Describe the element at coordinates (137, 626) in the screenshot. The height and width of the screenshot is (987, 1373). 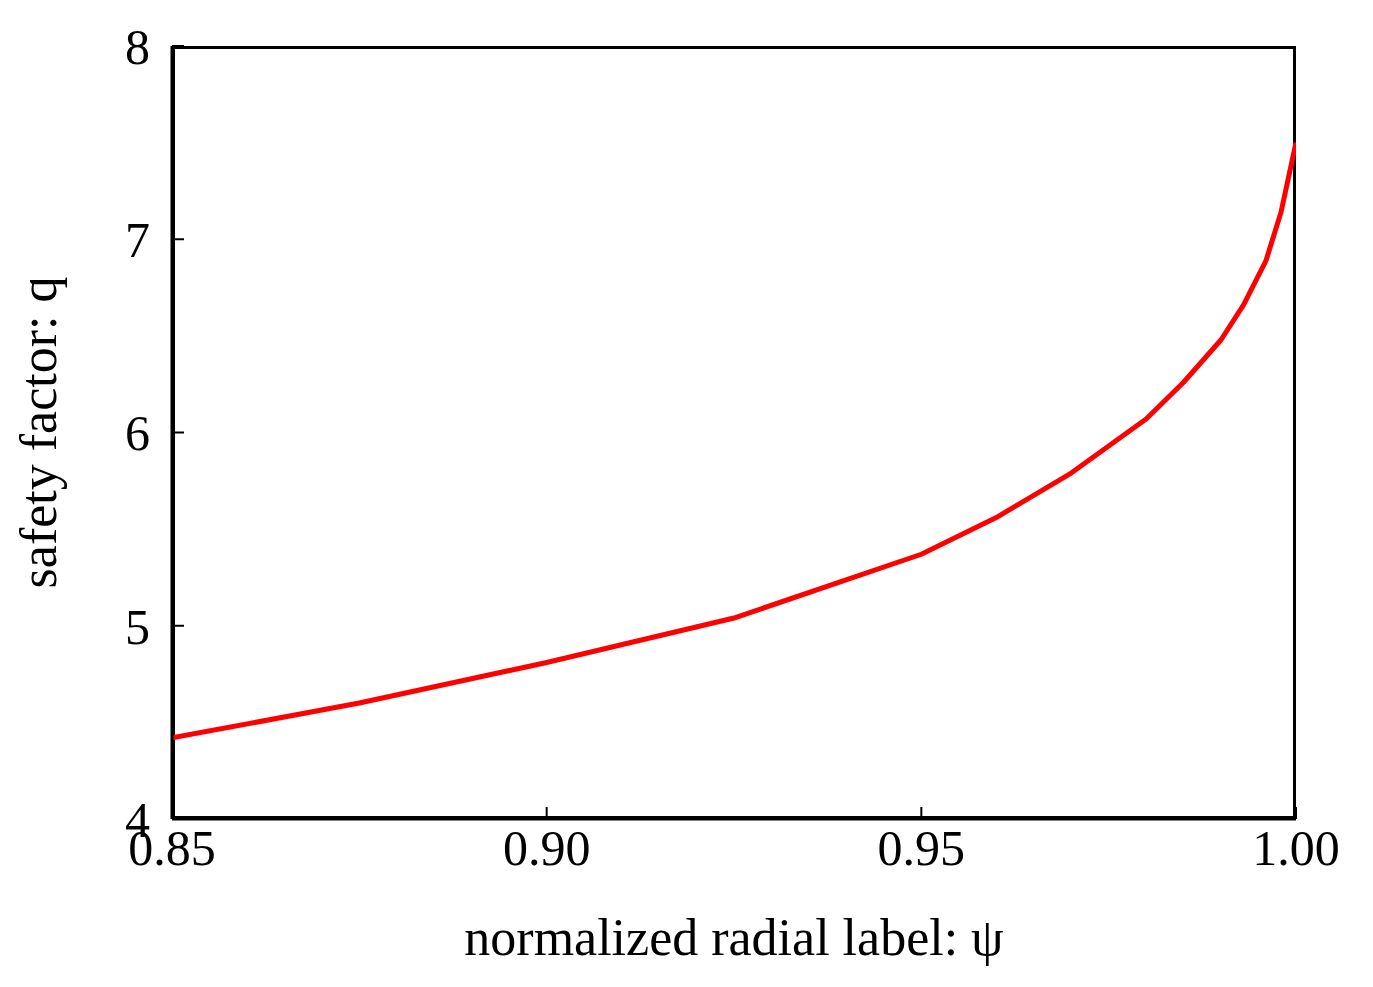
I see `y-tick-label: 5` at that location.